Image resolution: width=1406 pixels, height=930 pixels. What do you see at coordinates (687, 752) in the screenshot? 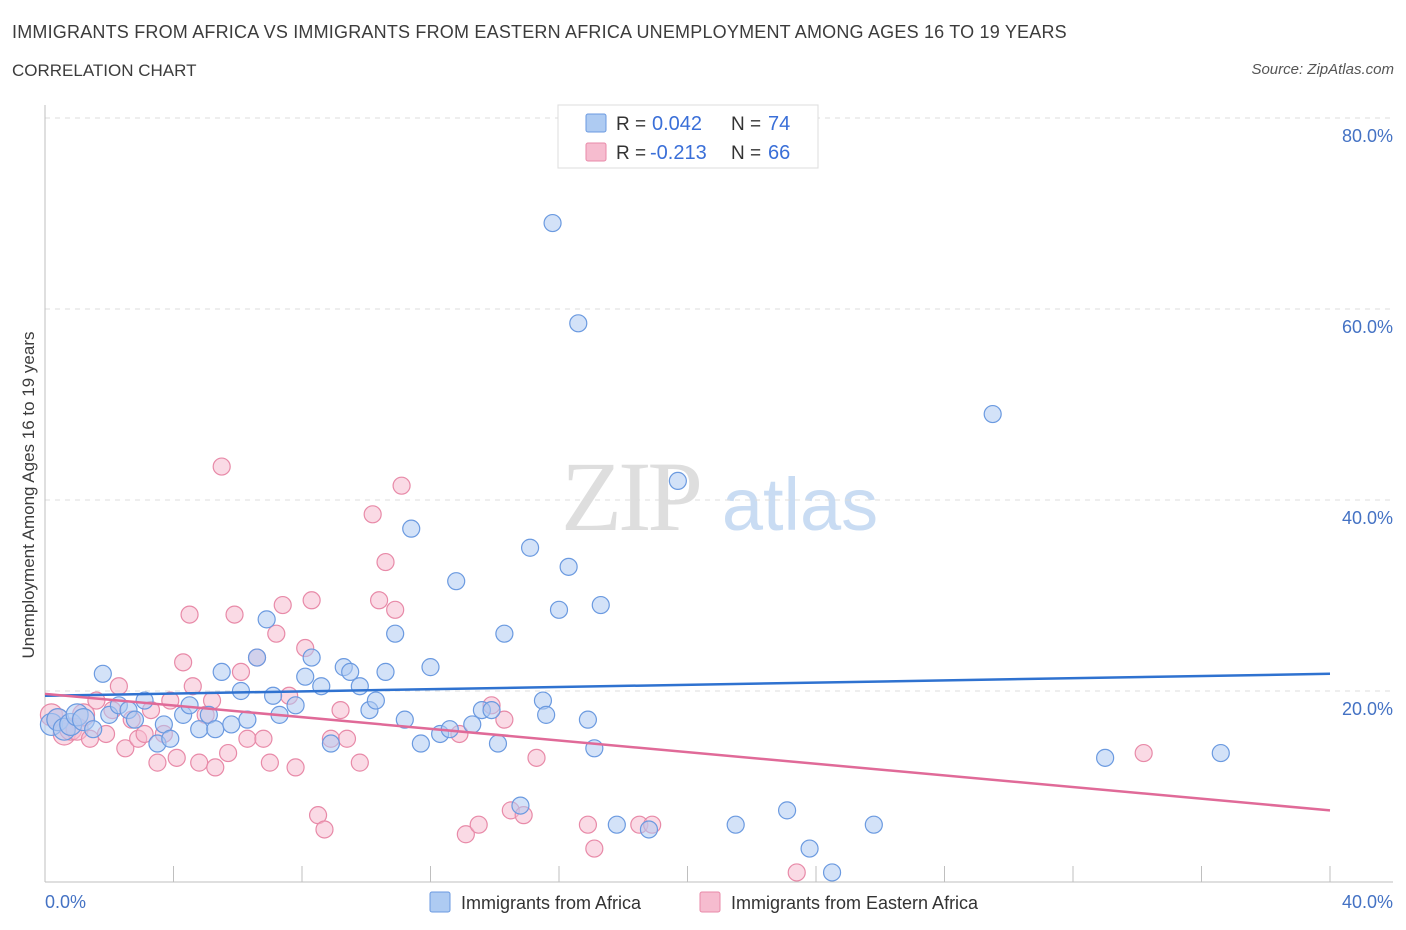
I see `trend-line-pink` at bounding box center [687, 752].